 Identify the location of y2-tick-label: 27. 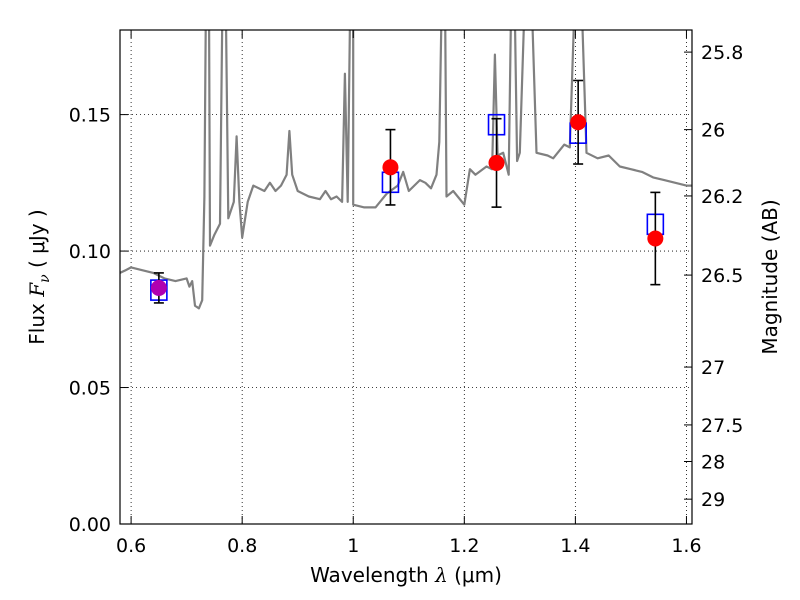
(713, 368).